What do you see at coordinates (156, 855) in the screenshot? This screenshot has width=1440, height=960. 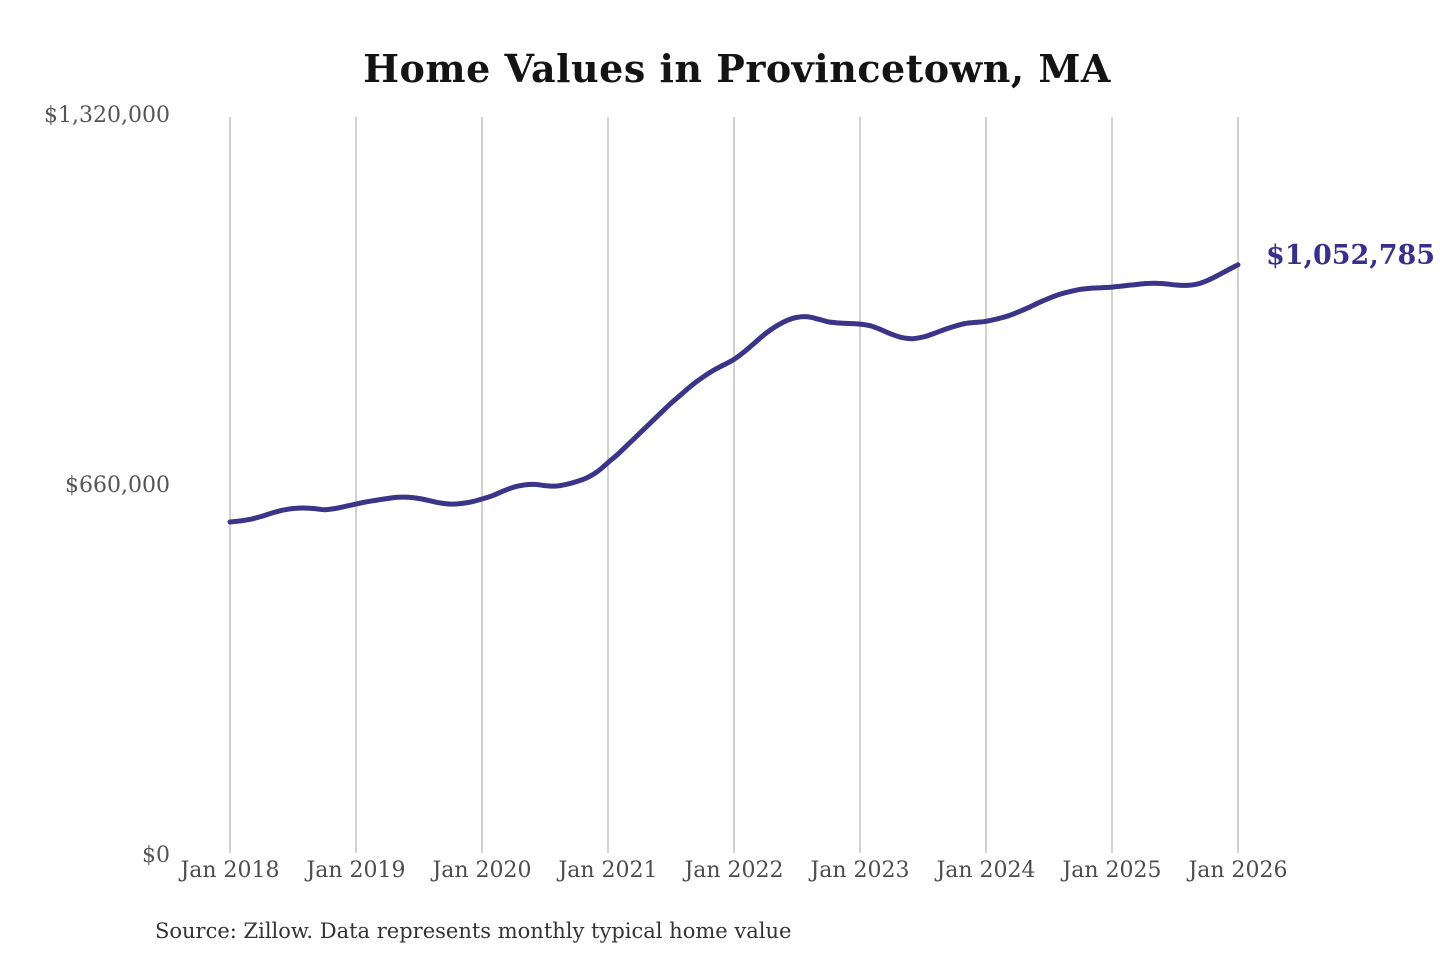 I see `y-axis-tick-label: $0` at bounding box center [156, 855].